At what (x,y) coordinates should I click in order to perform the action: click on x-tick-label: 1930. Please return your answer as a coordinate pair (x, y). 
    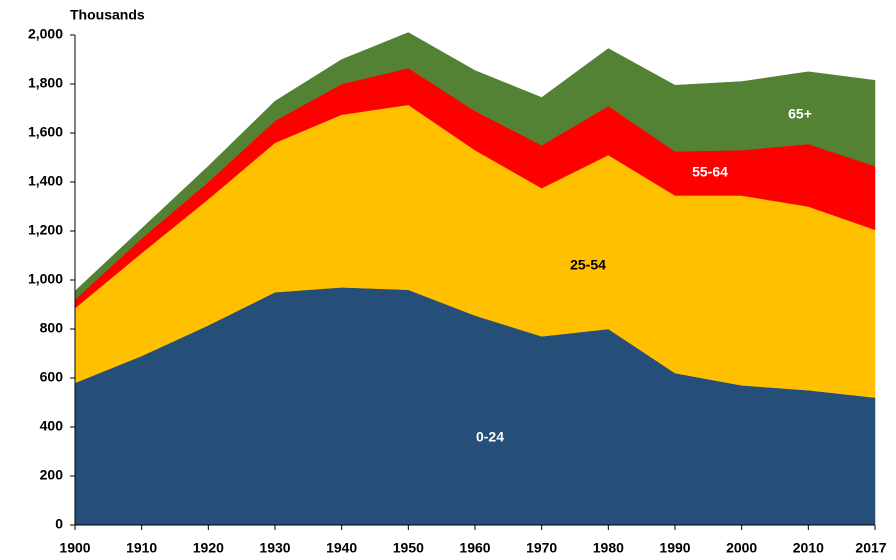
    Looking at the image, I should click on (274, 548).